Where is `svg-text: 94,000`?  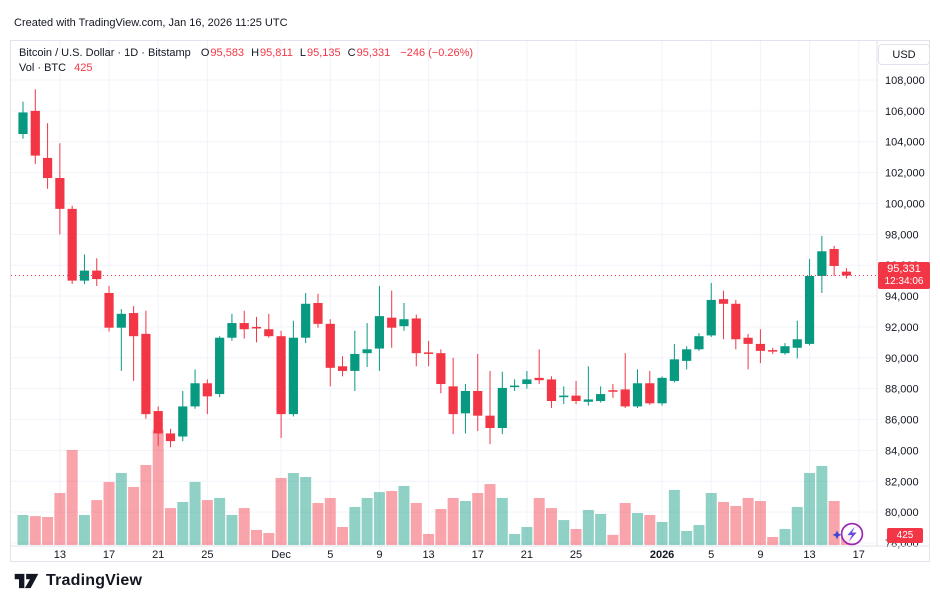 svg-text: 94,000 is located at coordinates (902, 297).